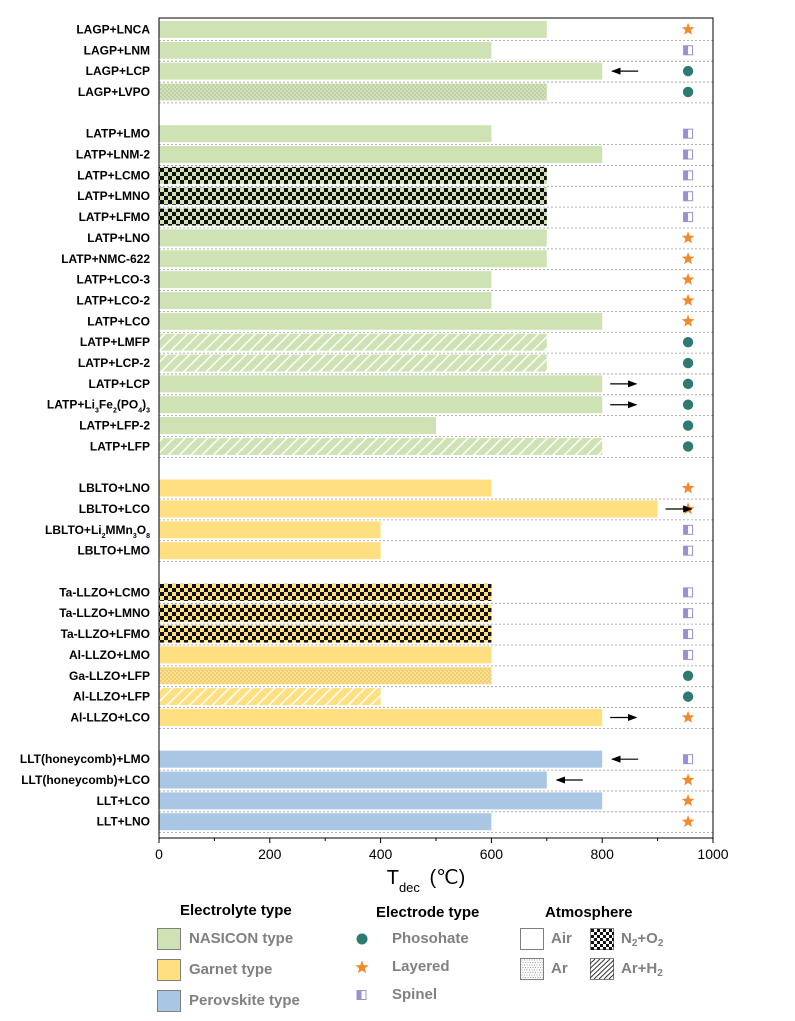 This screenshot has height=1021, width=795. What do you see at coordinates (114, 92) in the screenshot?
I see `category-label: LAGP+LVPO` at bounding box center [114, 92].